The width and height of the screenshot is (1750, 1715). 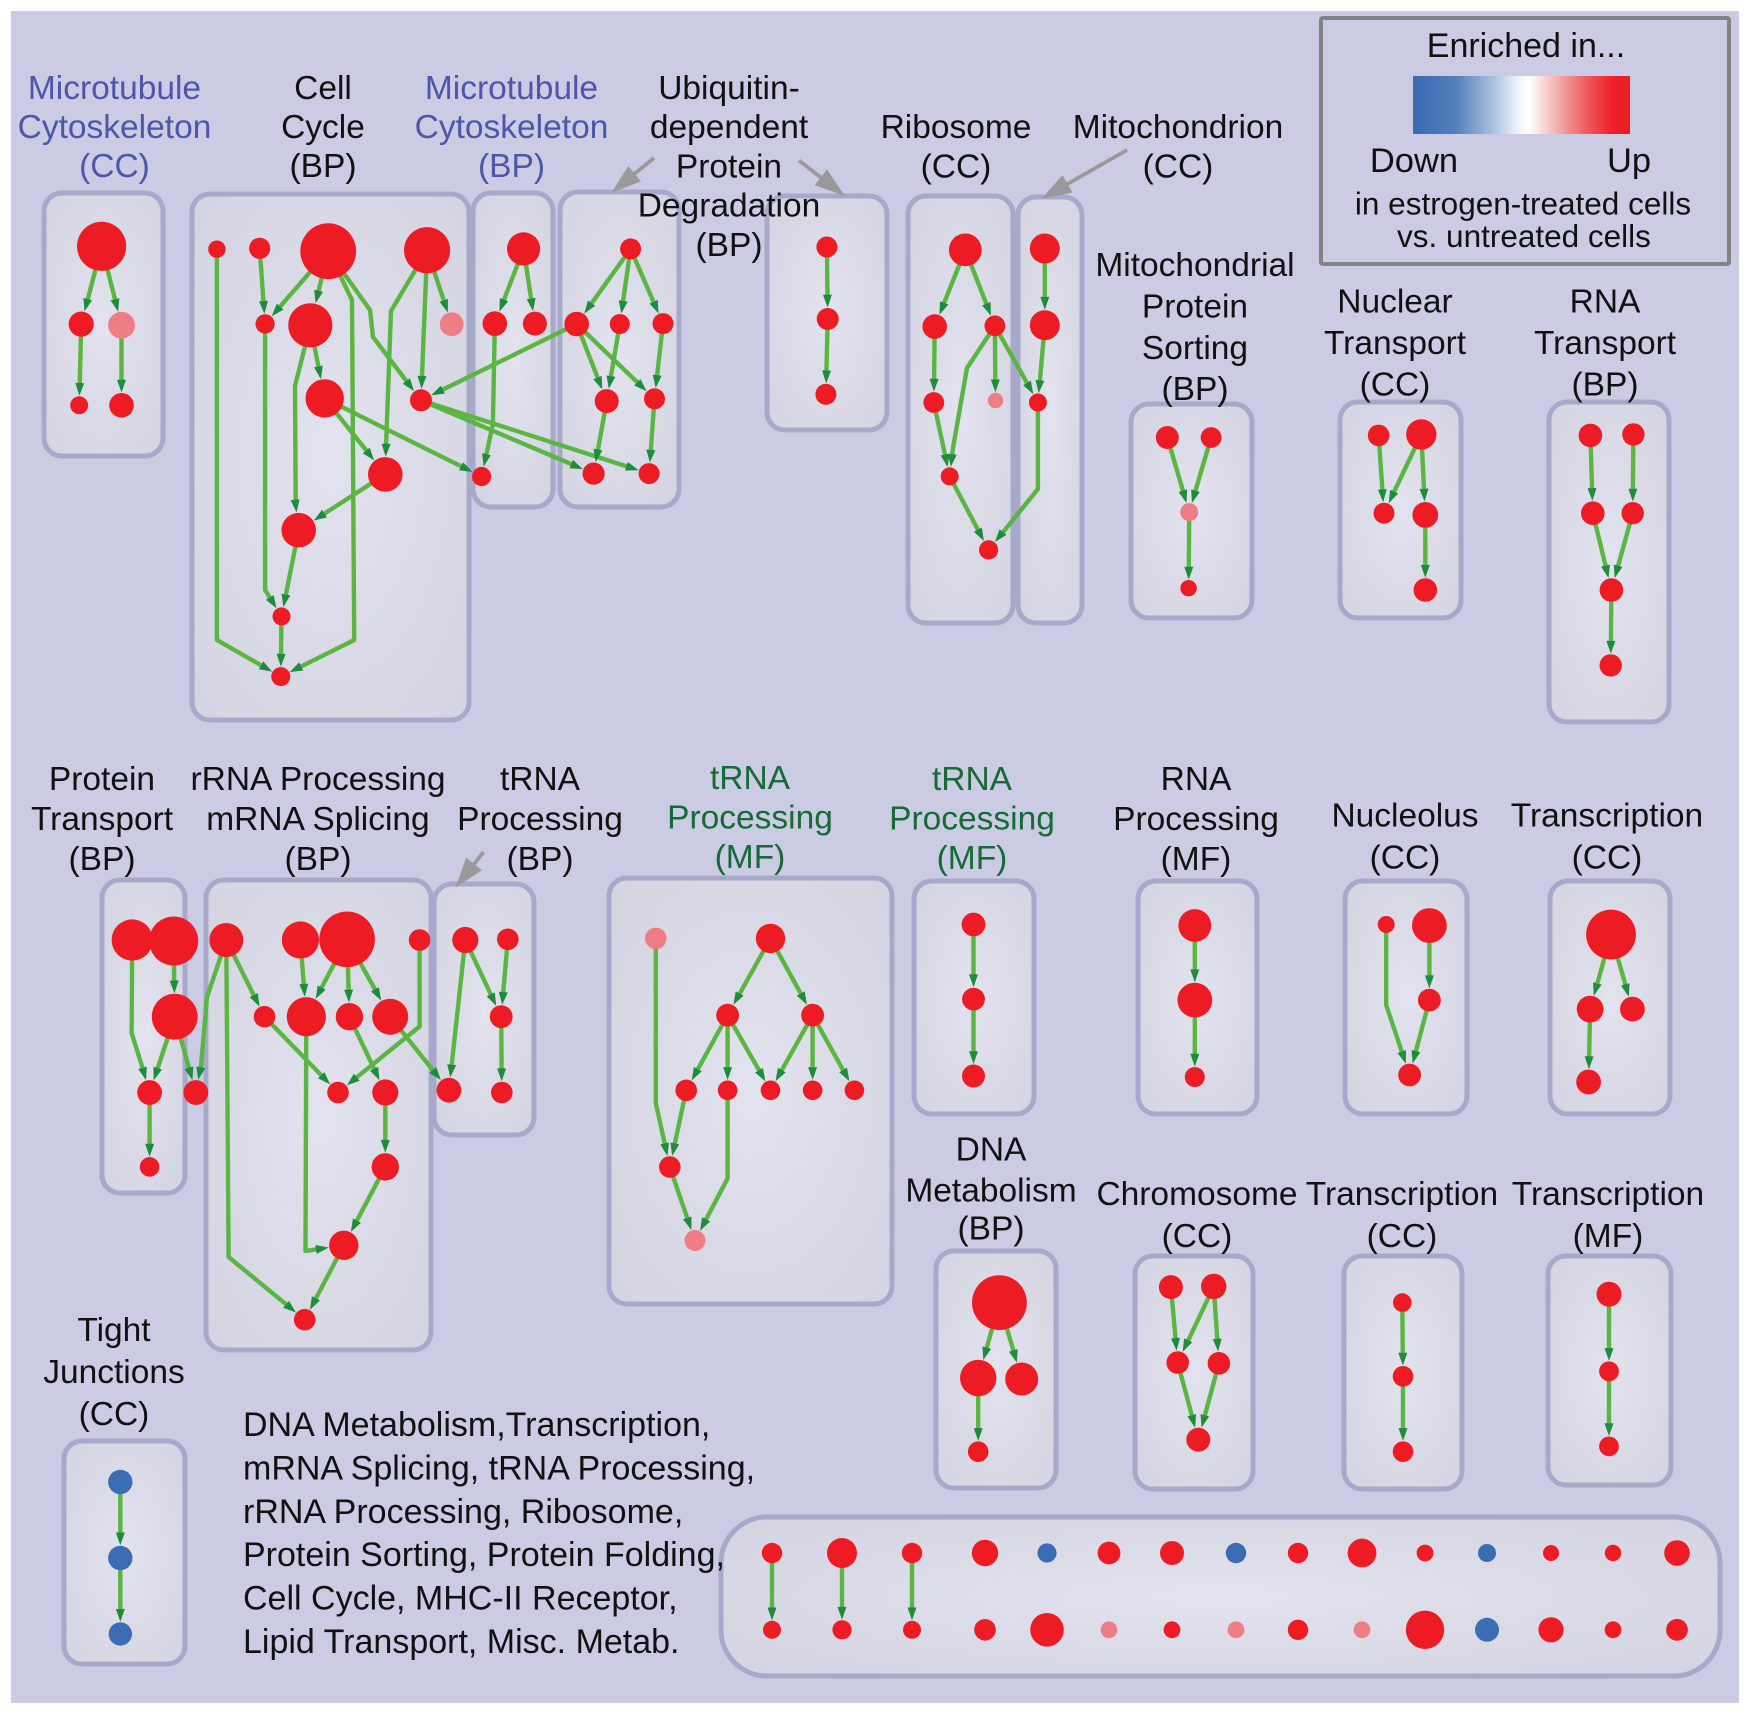 I want to click on svg-text: Nucleolus, so click(x=1404, y=815).